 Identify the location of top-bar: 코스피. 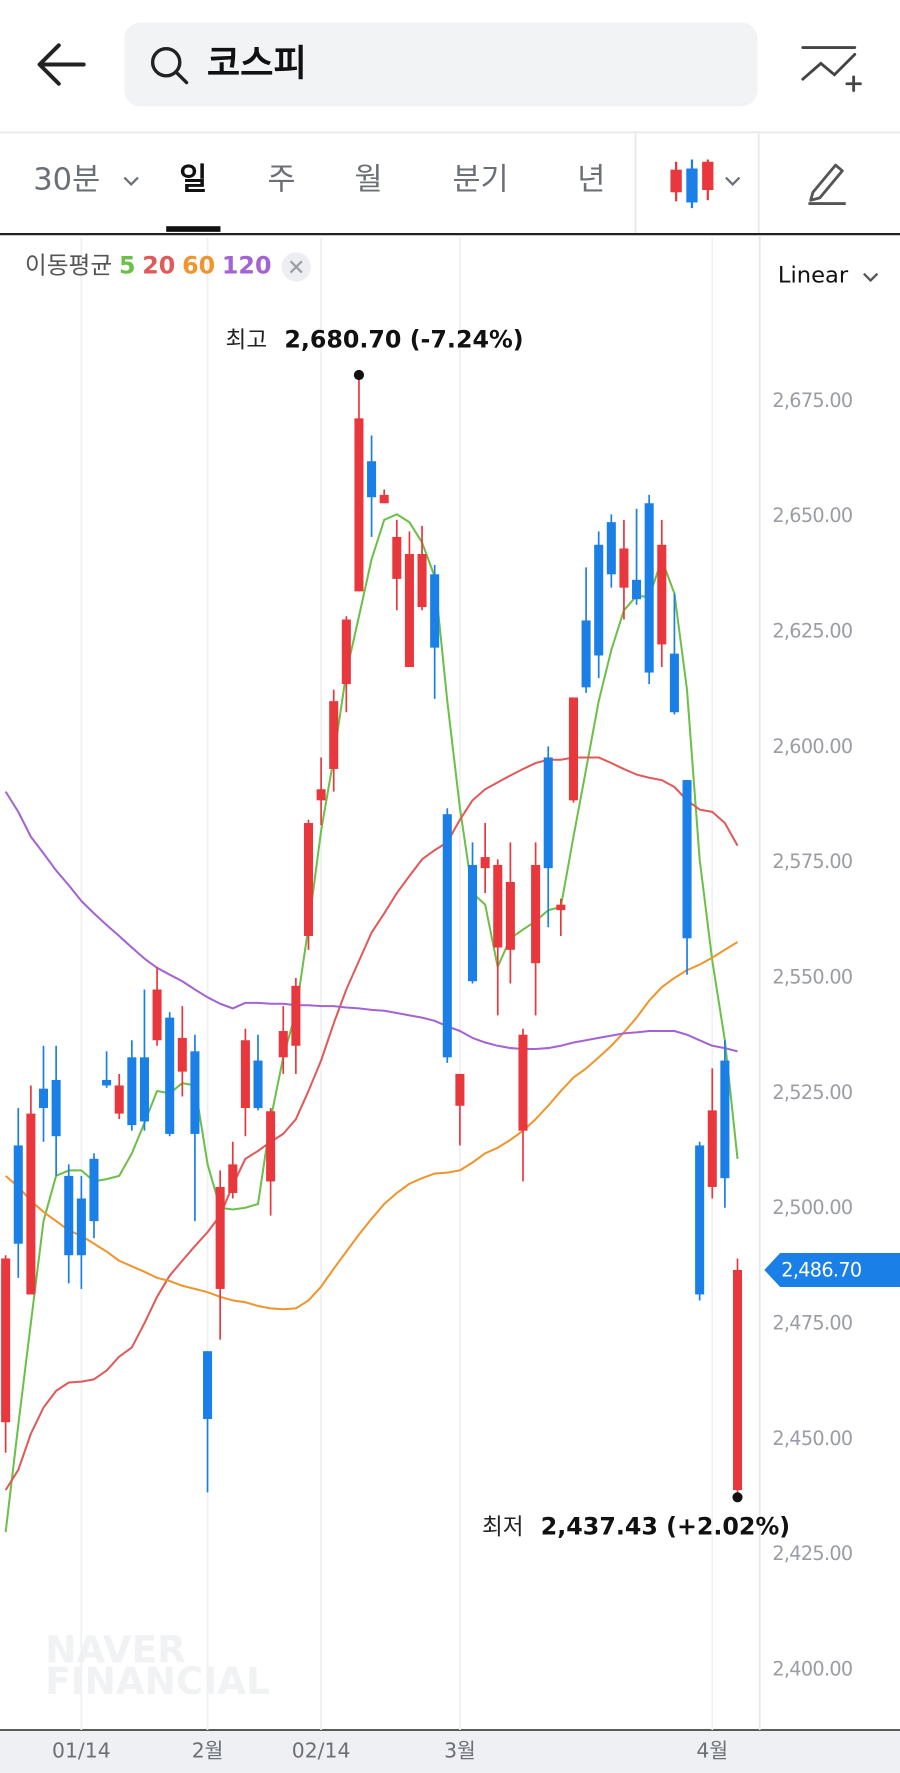
(450, 78).